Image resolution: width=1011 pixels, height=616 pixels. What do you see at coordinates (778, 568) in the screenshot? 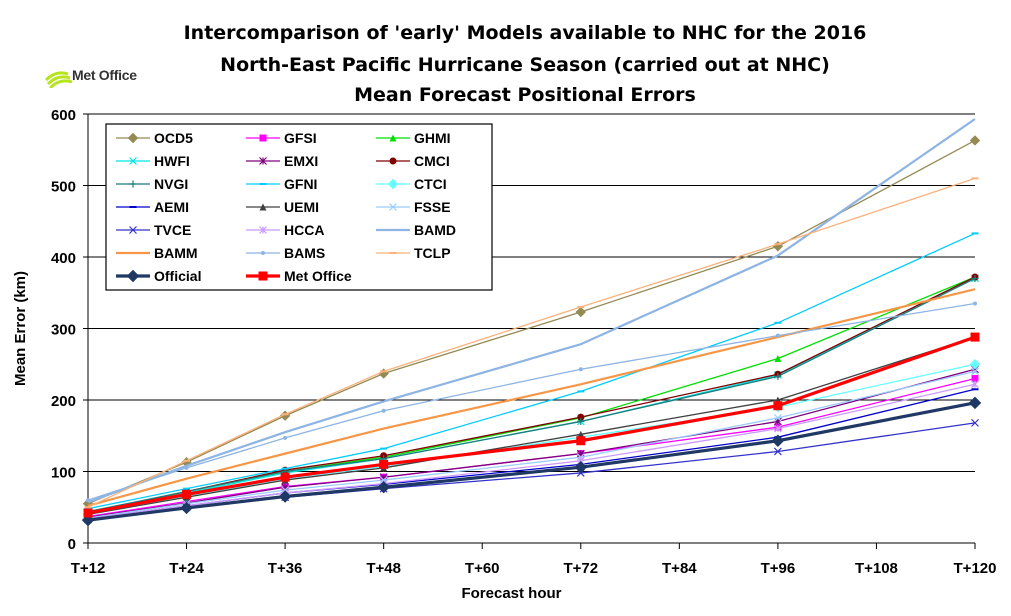
I see `x-tick-label: T+96` at bounding box center [778, 568].